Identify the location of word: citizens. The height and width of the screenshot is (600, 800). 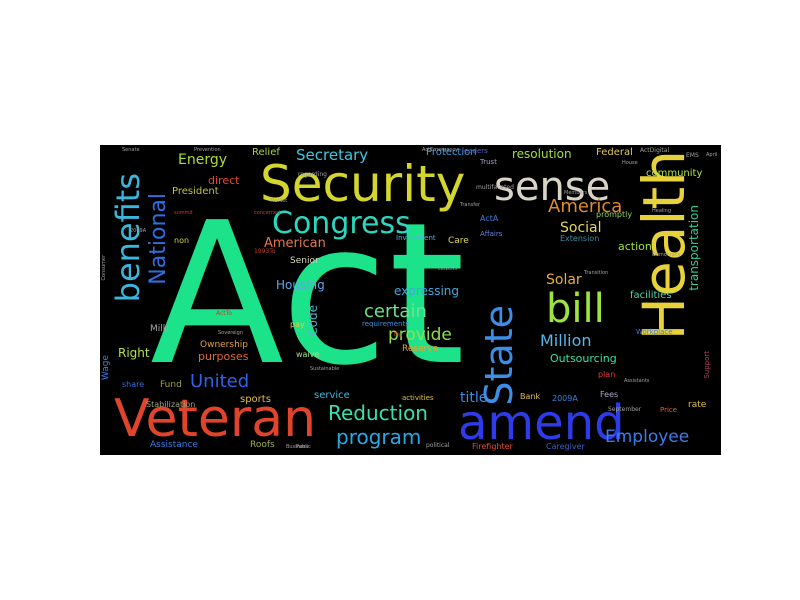
(447, 269).